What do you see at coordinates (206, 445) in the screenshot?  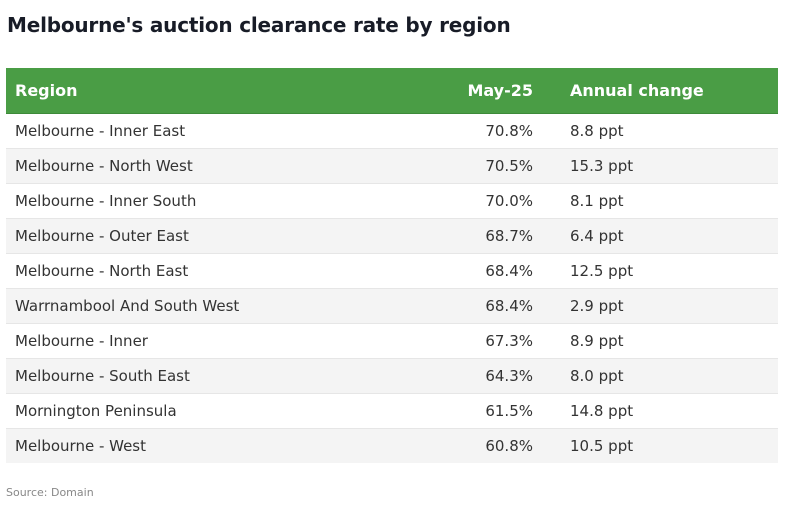 I see `region-cell: Melbourne - West` at bounding box center [206, 445].